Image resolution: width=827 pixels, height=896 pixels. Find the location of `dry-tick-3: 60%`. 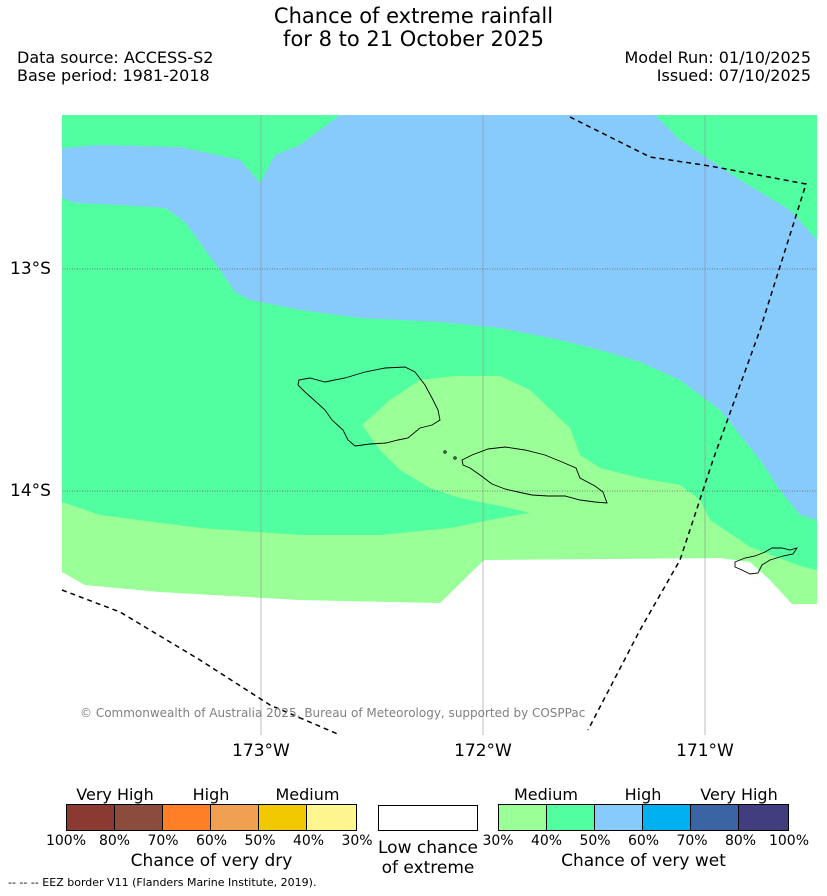

dry-tick-3: 60% is located at coordinates (211, 841).